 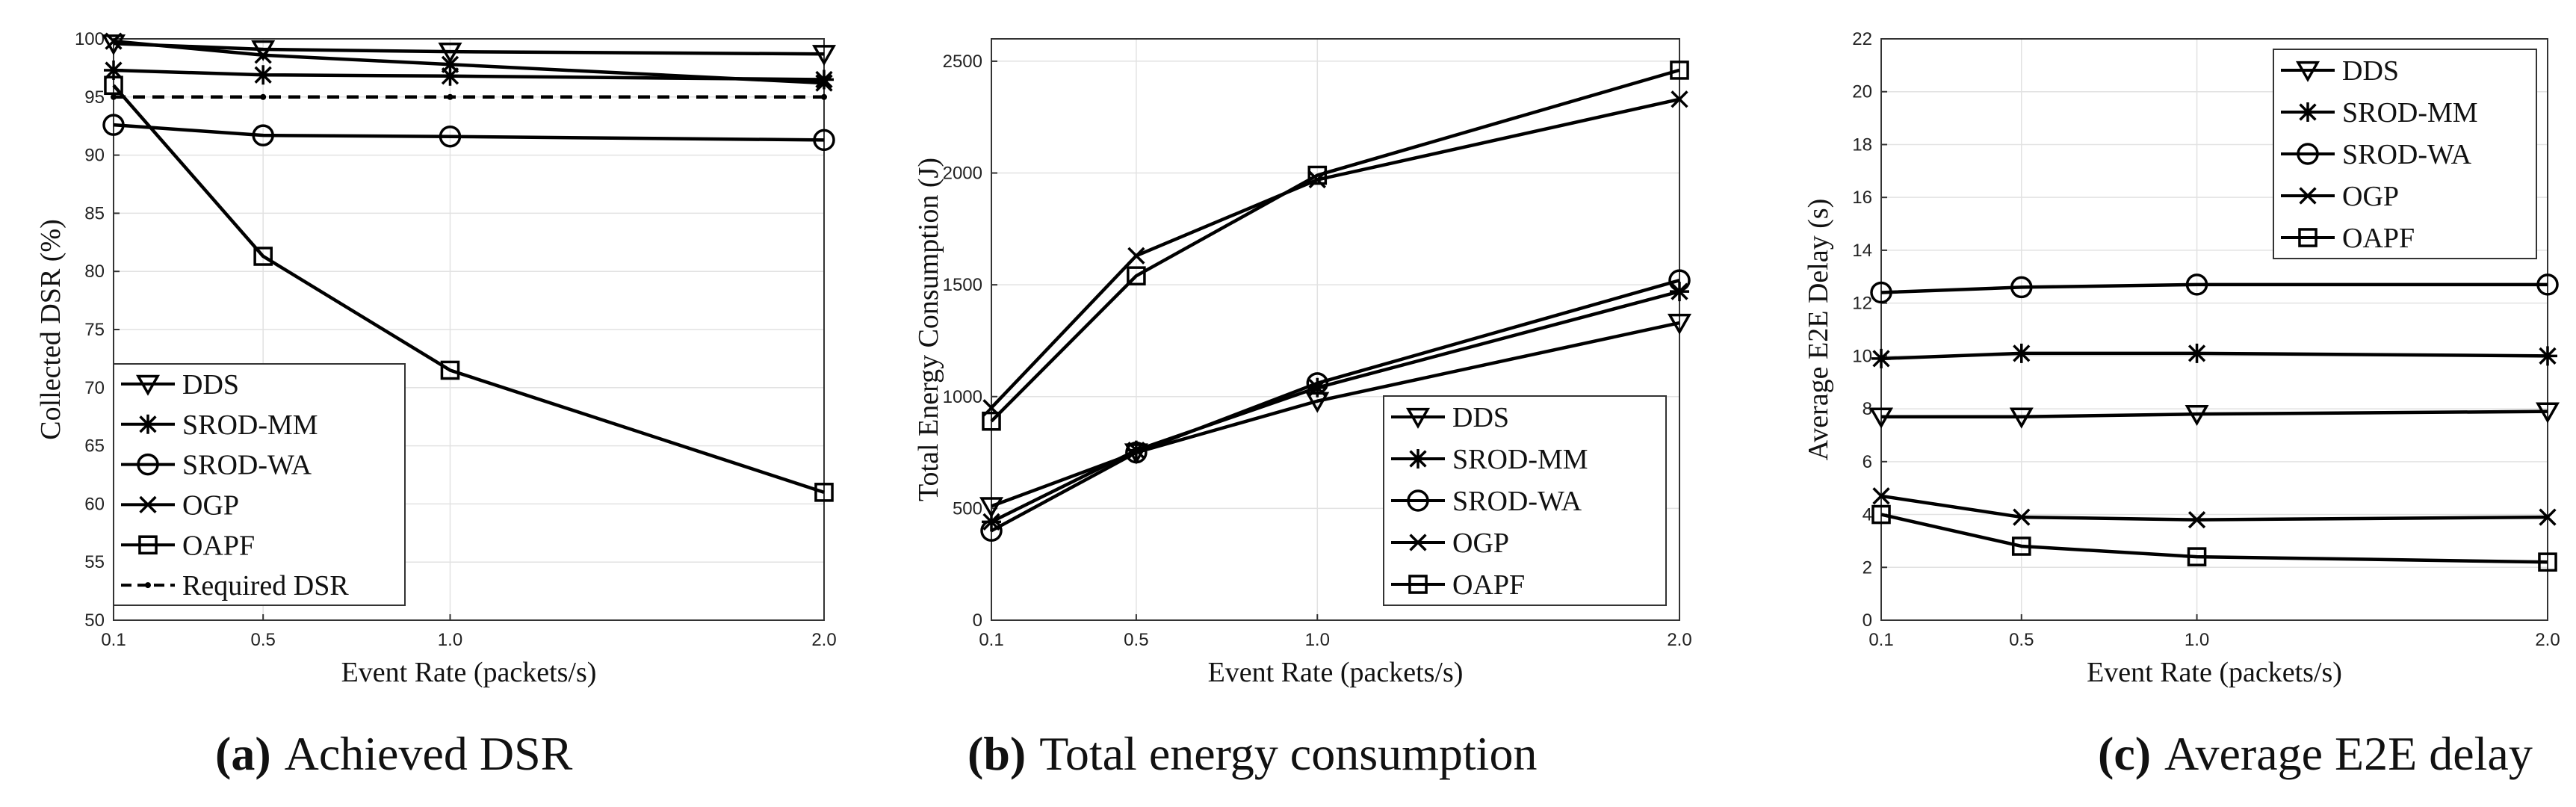 What do you see at coordinates (94, 213) in the screenshot?
I see `y-tick-label: 85` at bounding box center [94, 213].